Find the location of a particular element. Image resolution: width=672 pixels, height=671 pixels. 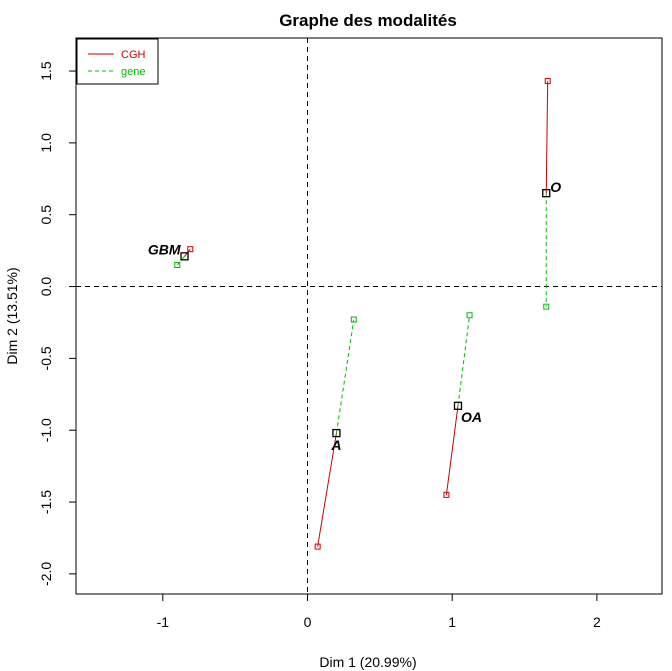

y-axis: -2.0 -1.5 -1.0 -0.5 0.0 0.5 1.0 1.5 is located at coordinates (57, 323).